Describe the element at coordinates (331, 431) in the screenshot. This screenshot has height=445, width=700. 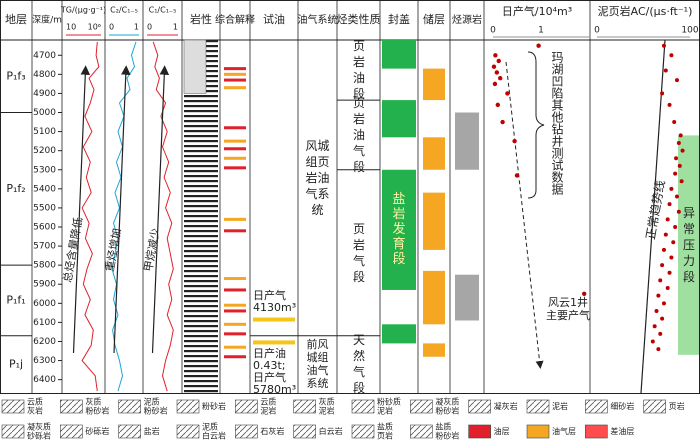
I see `legend-label: 白云岩` at that location.